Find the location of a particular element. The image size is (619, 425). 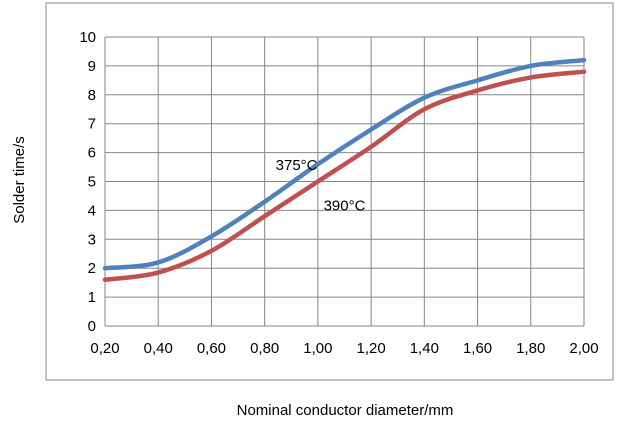

series-annotation-label: 390°C is located at coordinates (345, 205).